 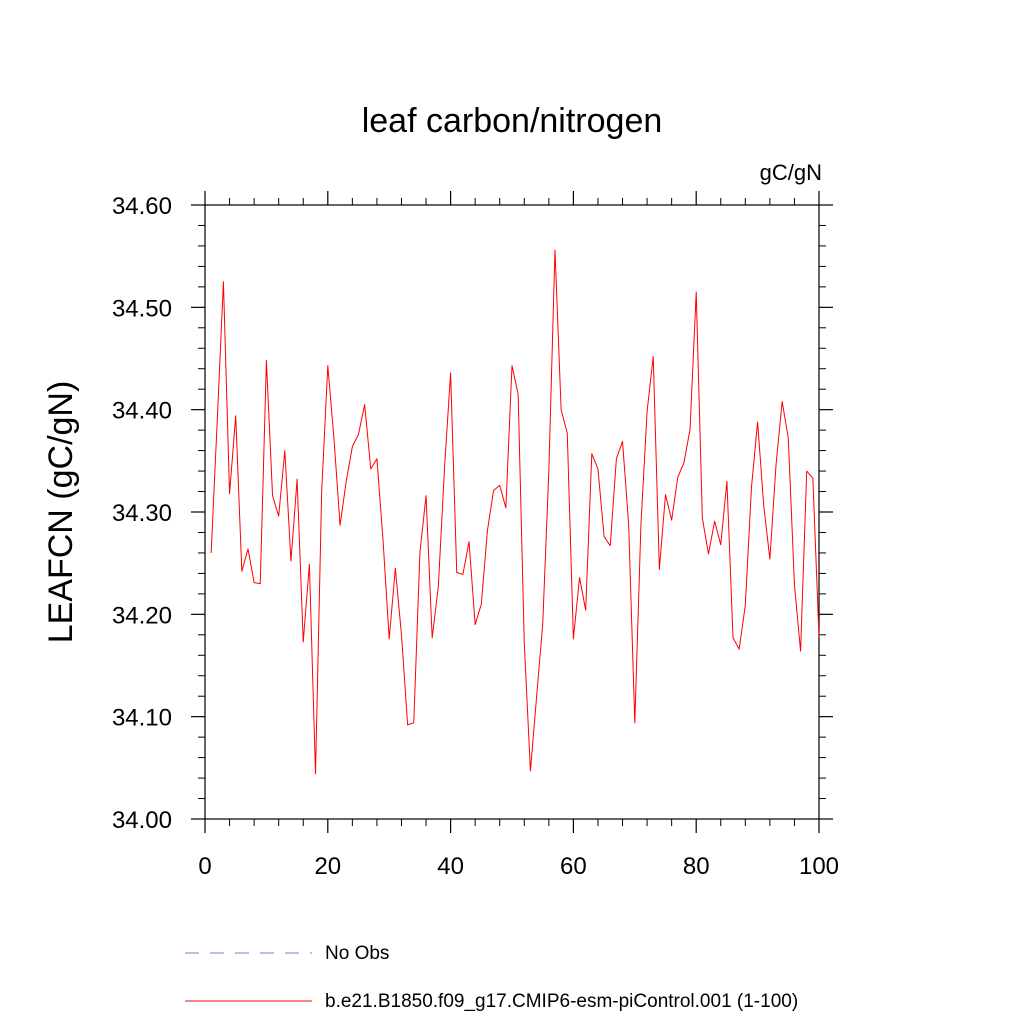 I want to click on y-tick-label: 34.50, so click(x=142, y=308).